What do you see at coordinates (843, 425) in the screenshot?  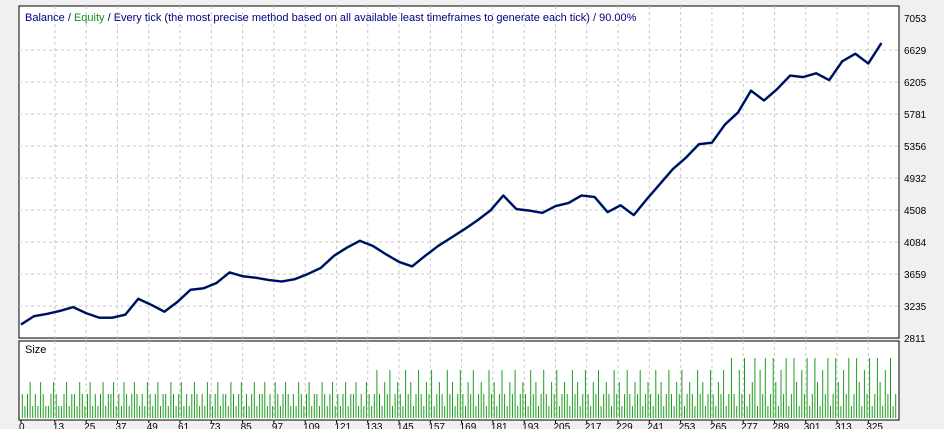 I see `x-tick-label: 313` at bounding box center [843, 425].